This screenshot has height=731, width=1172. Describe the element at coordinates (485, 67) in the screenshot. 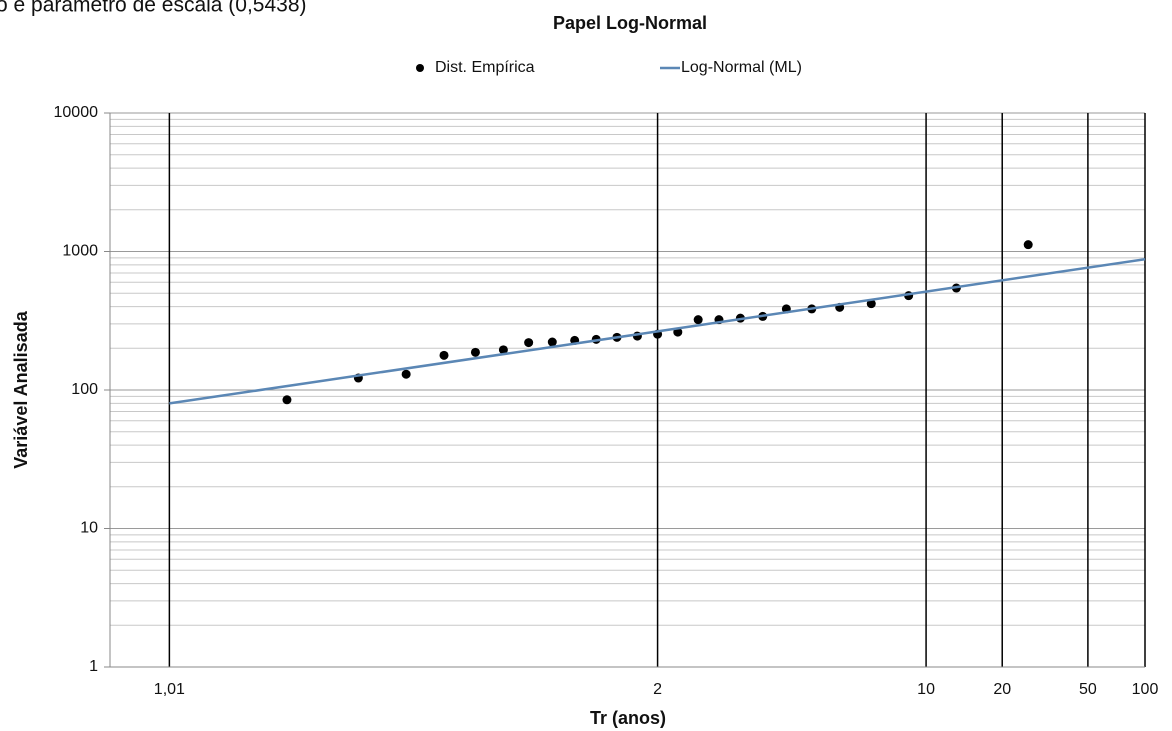

I see `legend-label: Dist. Empírica` at that location.